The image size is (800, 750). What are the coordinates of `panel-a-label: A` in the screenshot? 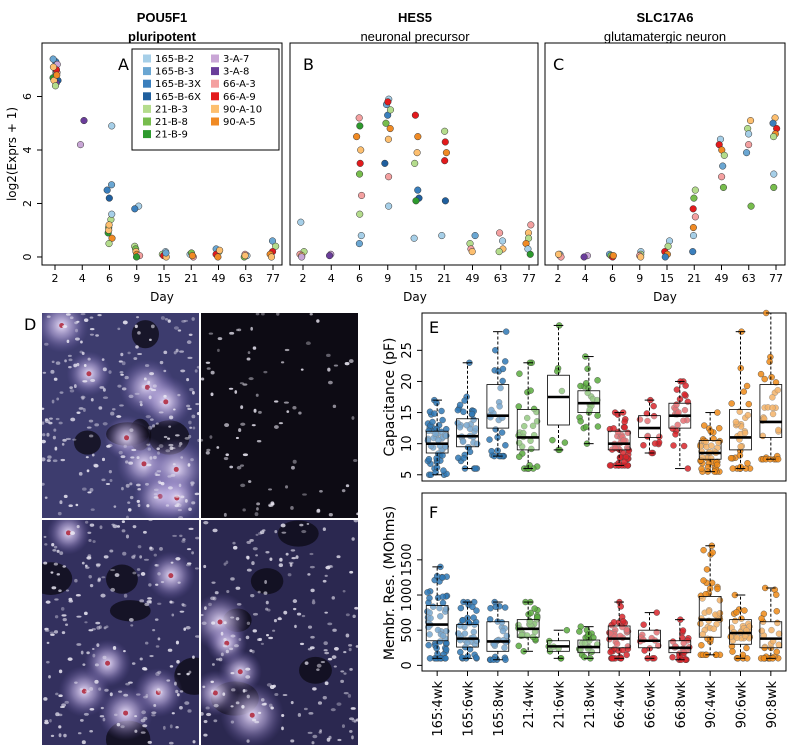 It's located at (123, 64).